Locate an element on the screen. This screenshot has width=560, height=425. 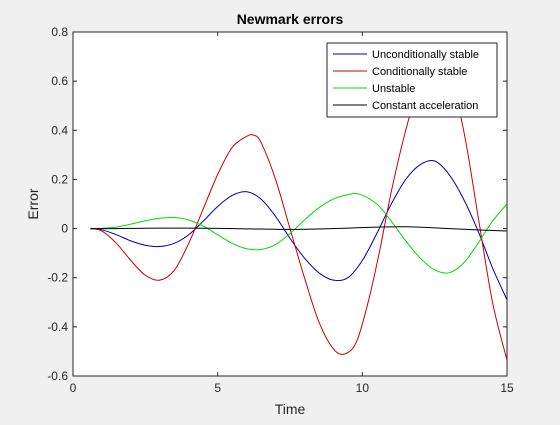
legend-label: Conditionally stable is located at coordinates (419, 72).